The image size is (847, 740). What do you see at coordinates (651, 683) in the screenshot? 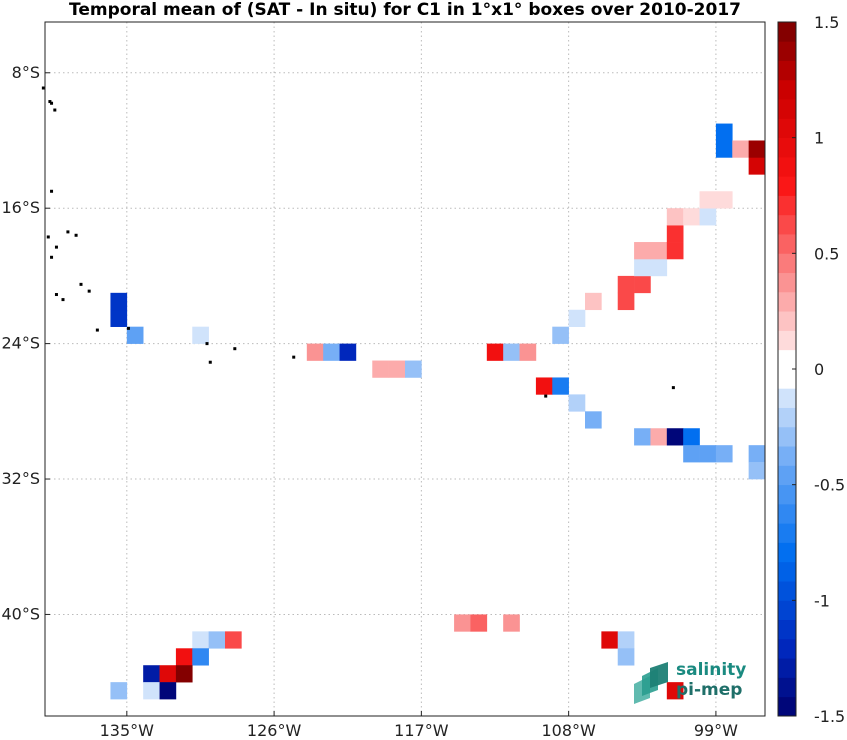
I see `logo-icon` at bounding box center [651, 683].